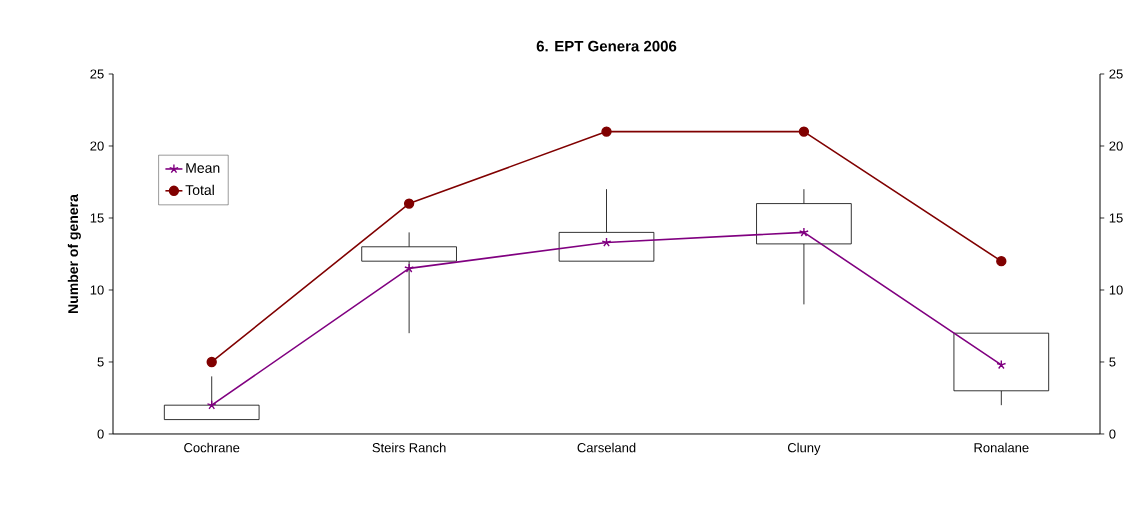 The width and height of the screenshot is (1138, 506). What do you see at coordinates (804, 448) in the screenshot?
I see `x-tick-label: Cluny` at bounding box center [804, 448].